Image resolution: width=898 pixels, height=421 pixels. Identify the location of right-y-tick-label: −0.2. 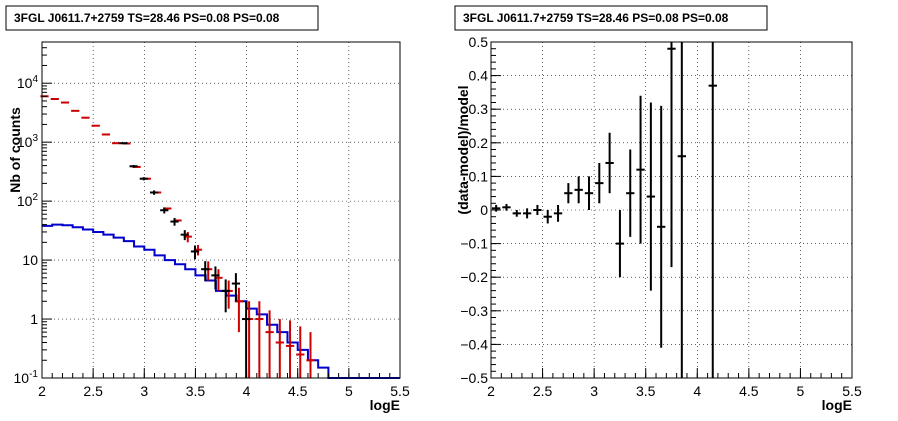
(474, 277).